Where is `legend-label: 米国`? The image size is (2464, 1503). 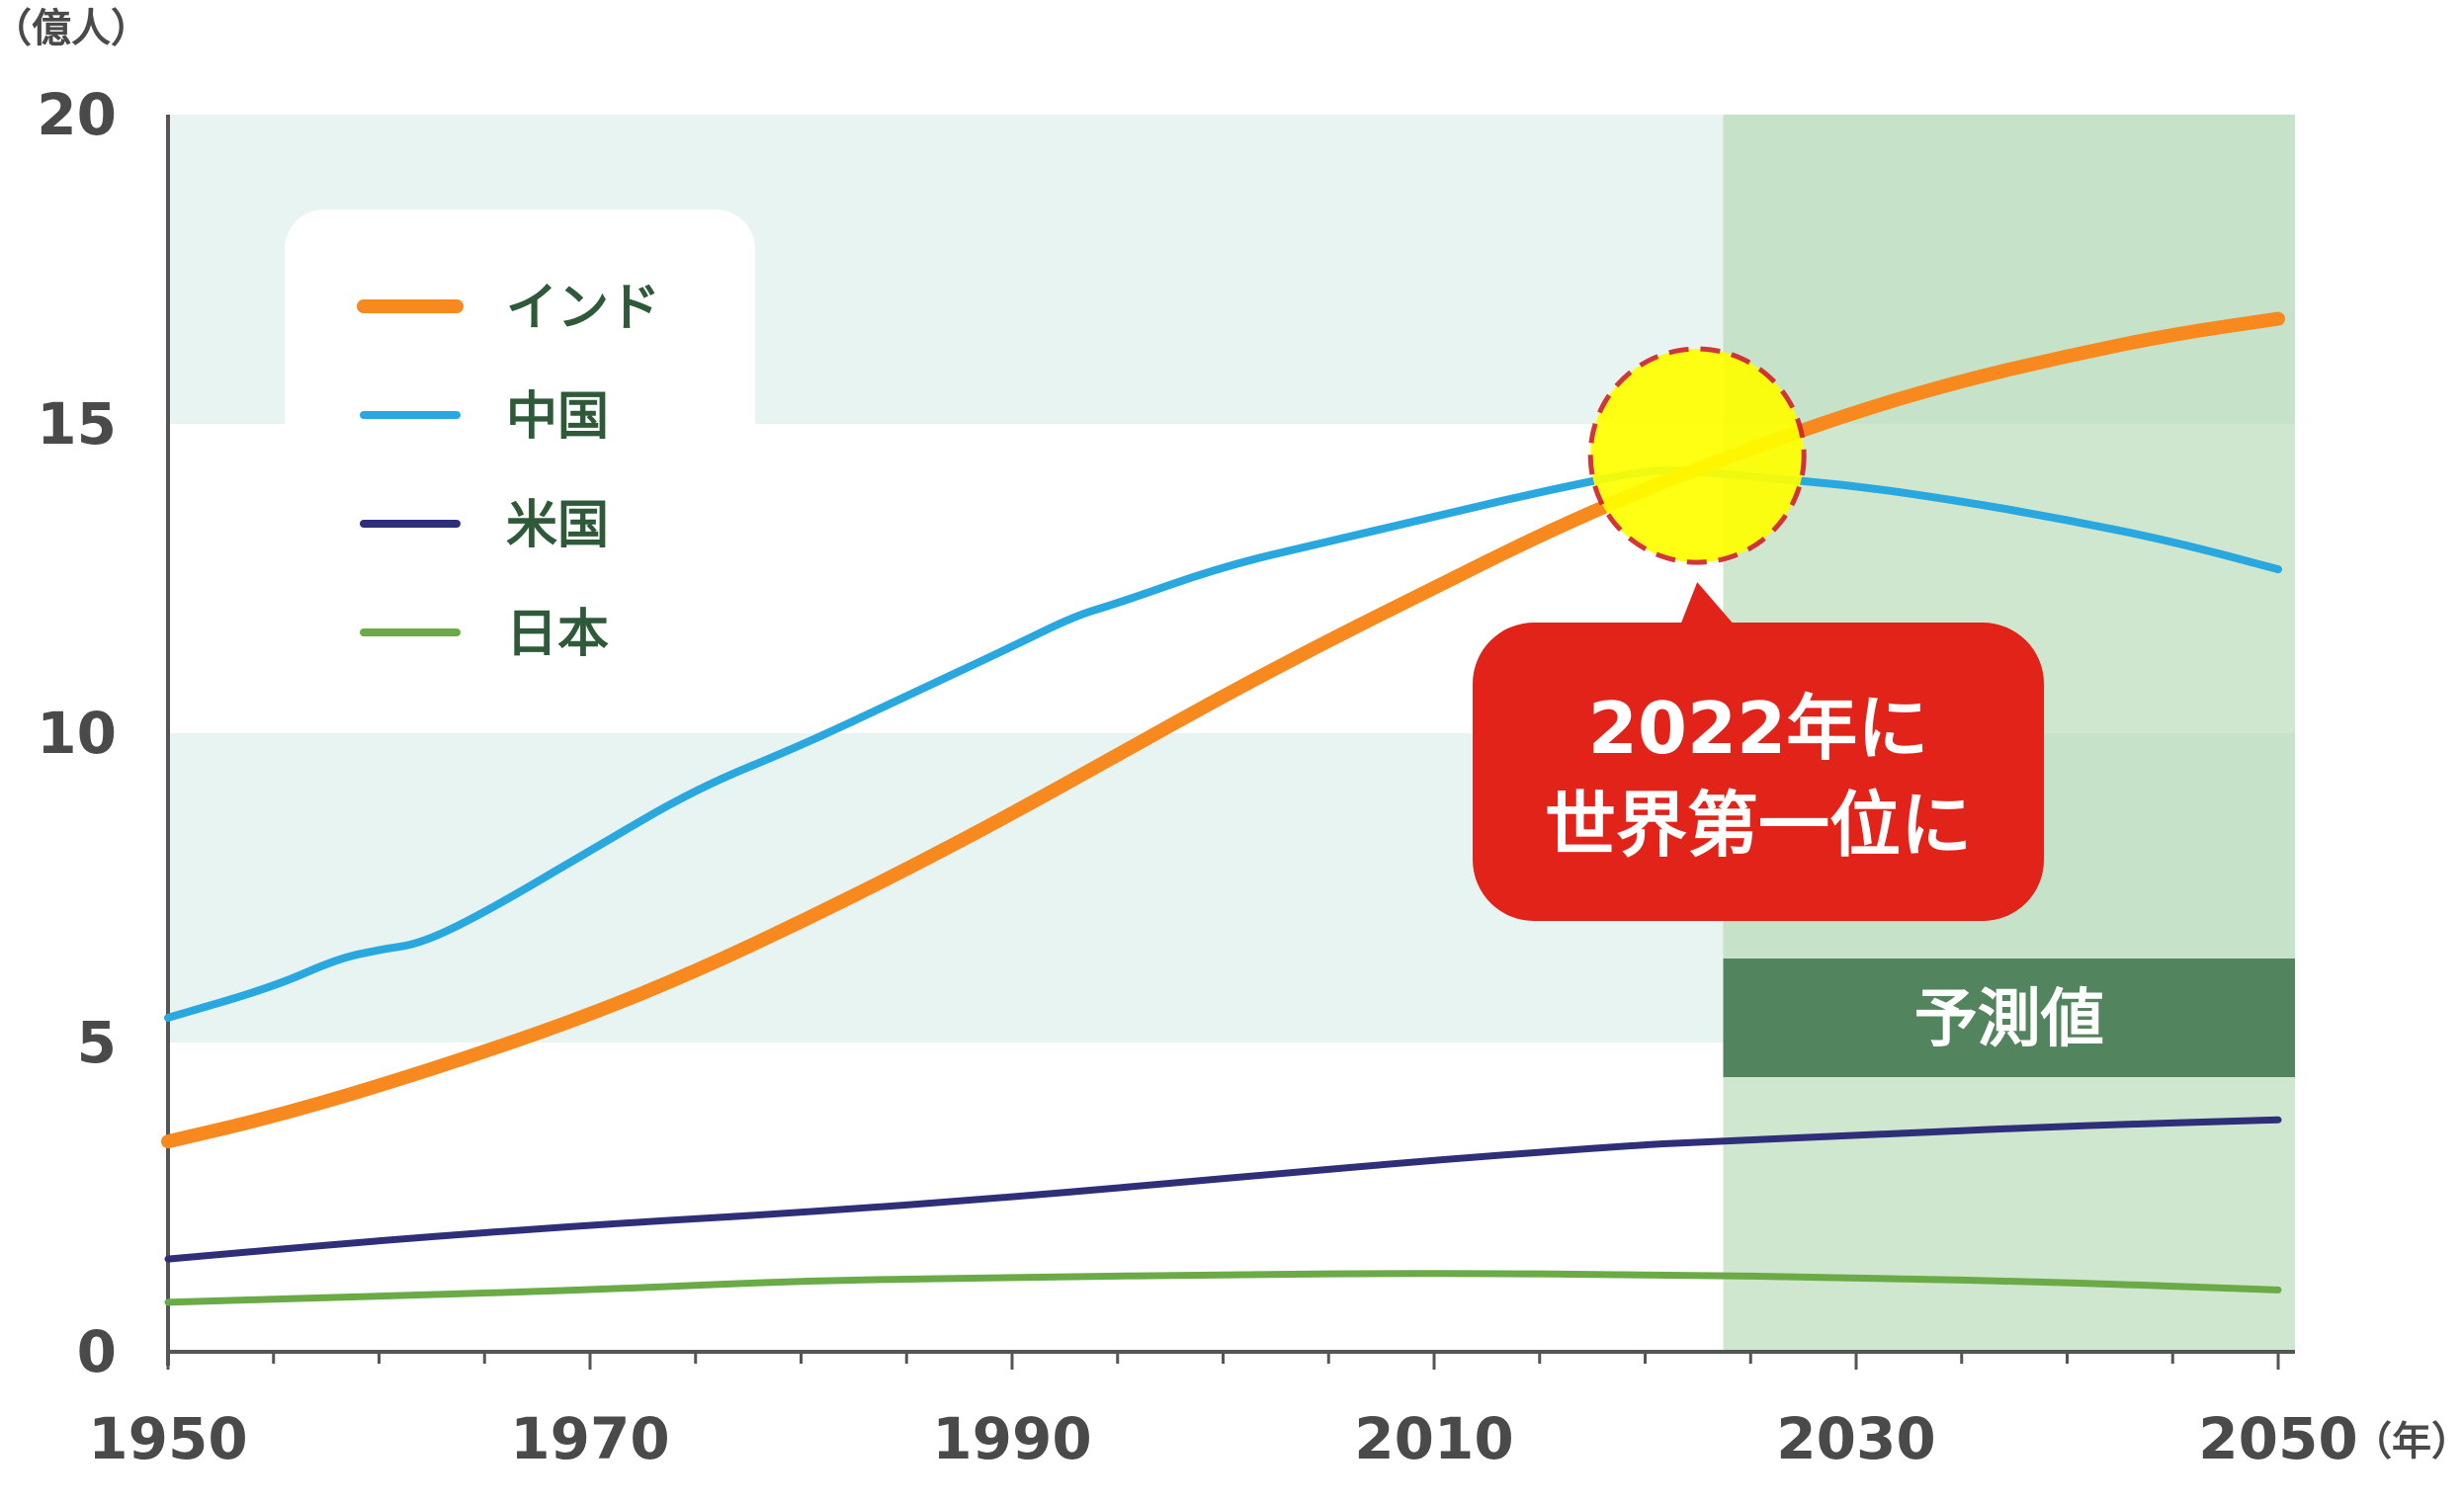 legend-label: 米国 is located at coordinates (557, 526).